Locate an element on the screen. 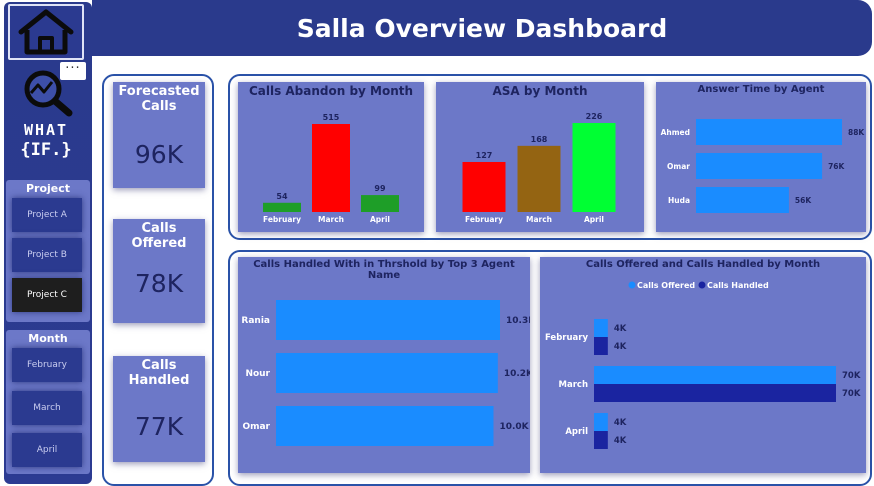  bar-february-calls-handled is located at coordinates (601, 346).